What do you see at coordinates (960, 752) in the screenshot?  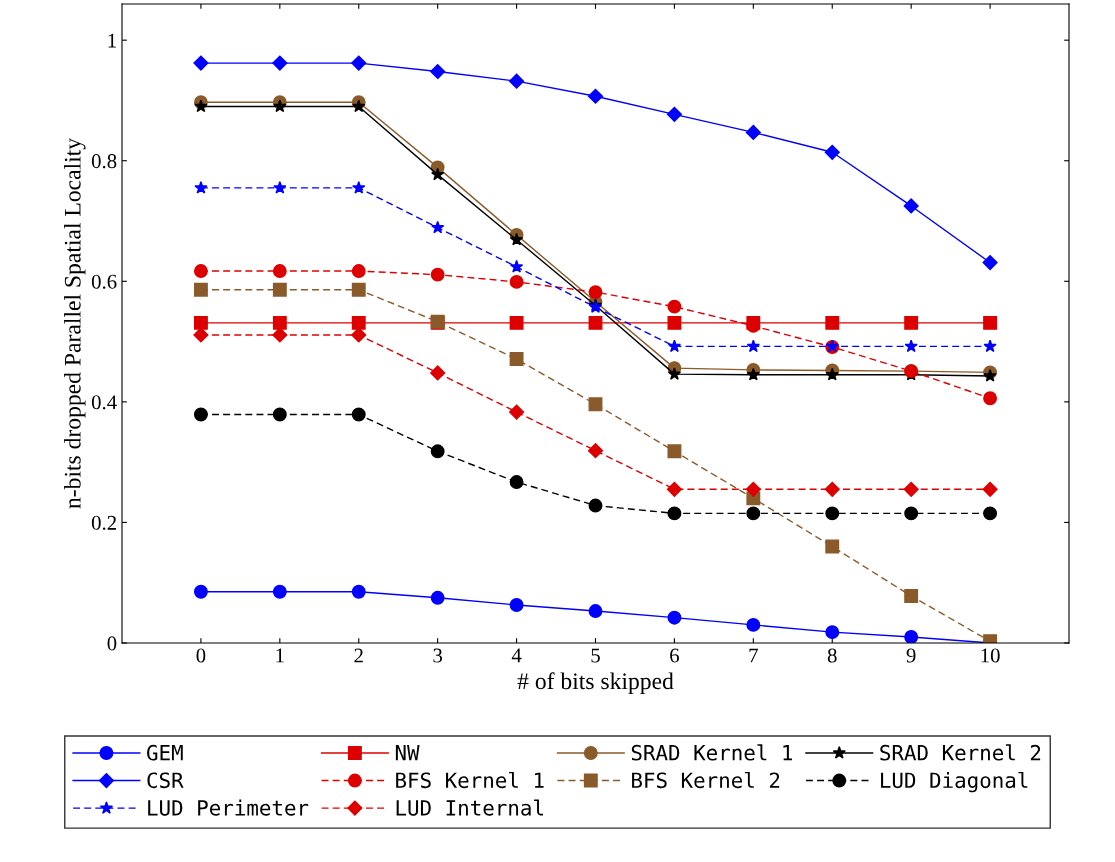 I see `legend-label: SRAD Kernel 2` at bounding box center [960, 752].